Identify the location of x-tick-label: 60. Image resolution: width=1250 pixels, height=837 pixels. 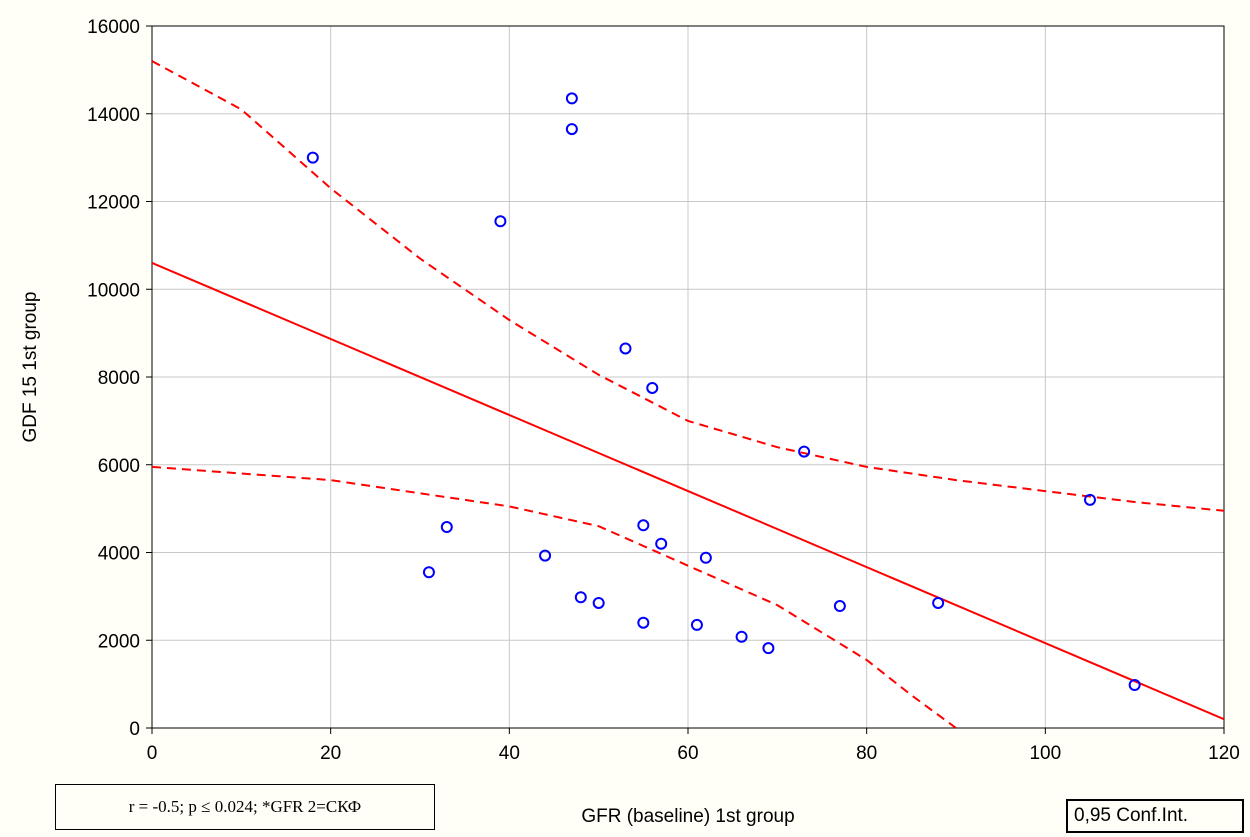
(687, 753).